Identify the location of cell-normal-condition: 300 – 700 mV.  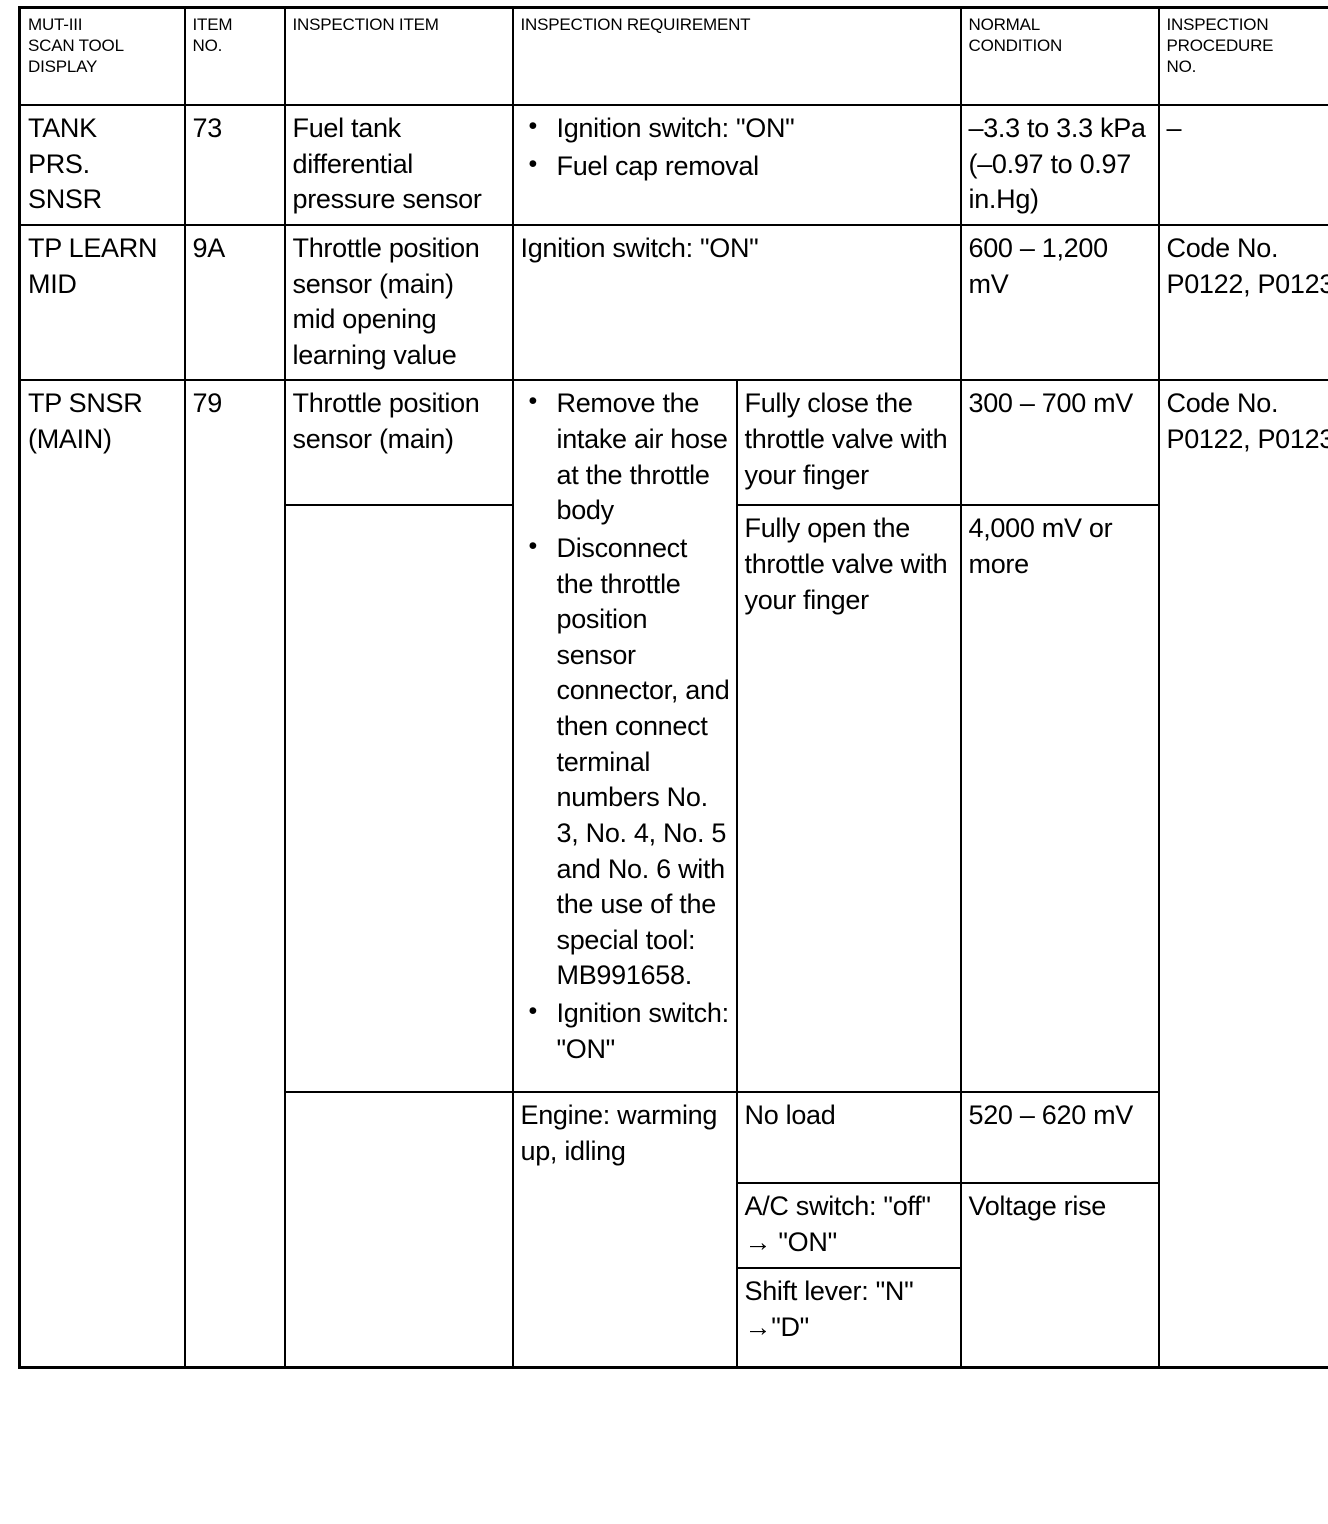
(1059, 443).